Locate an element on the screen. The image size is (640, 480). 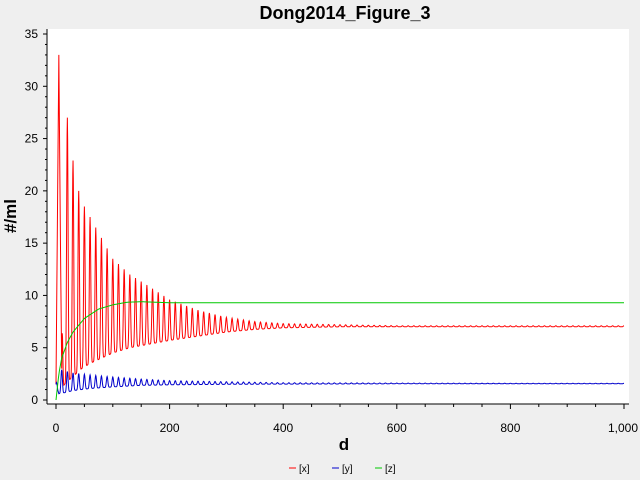
x-axis-label: d is located at coordinates (344, 444).